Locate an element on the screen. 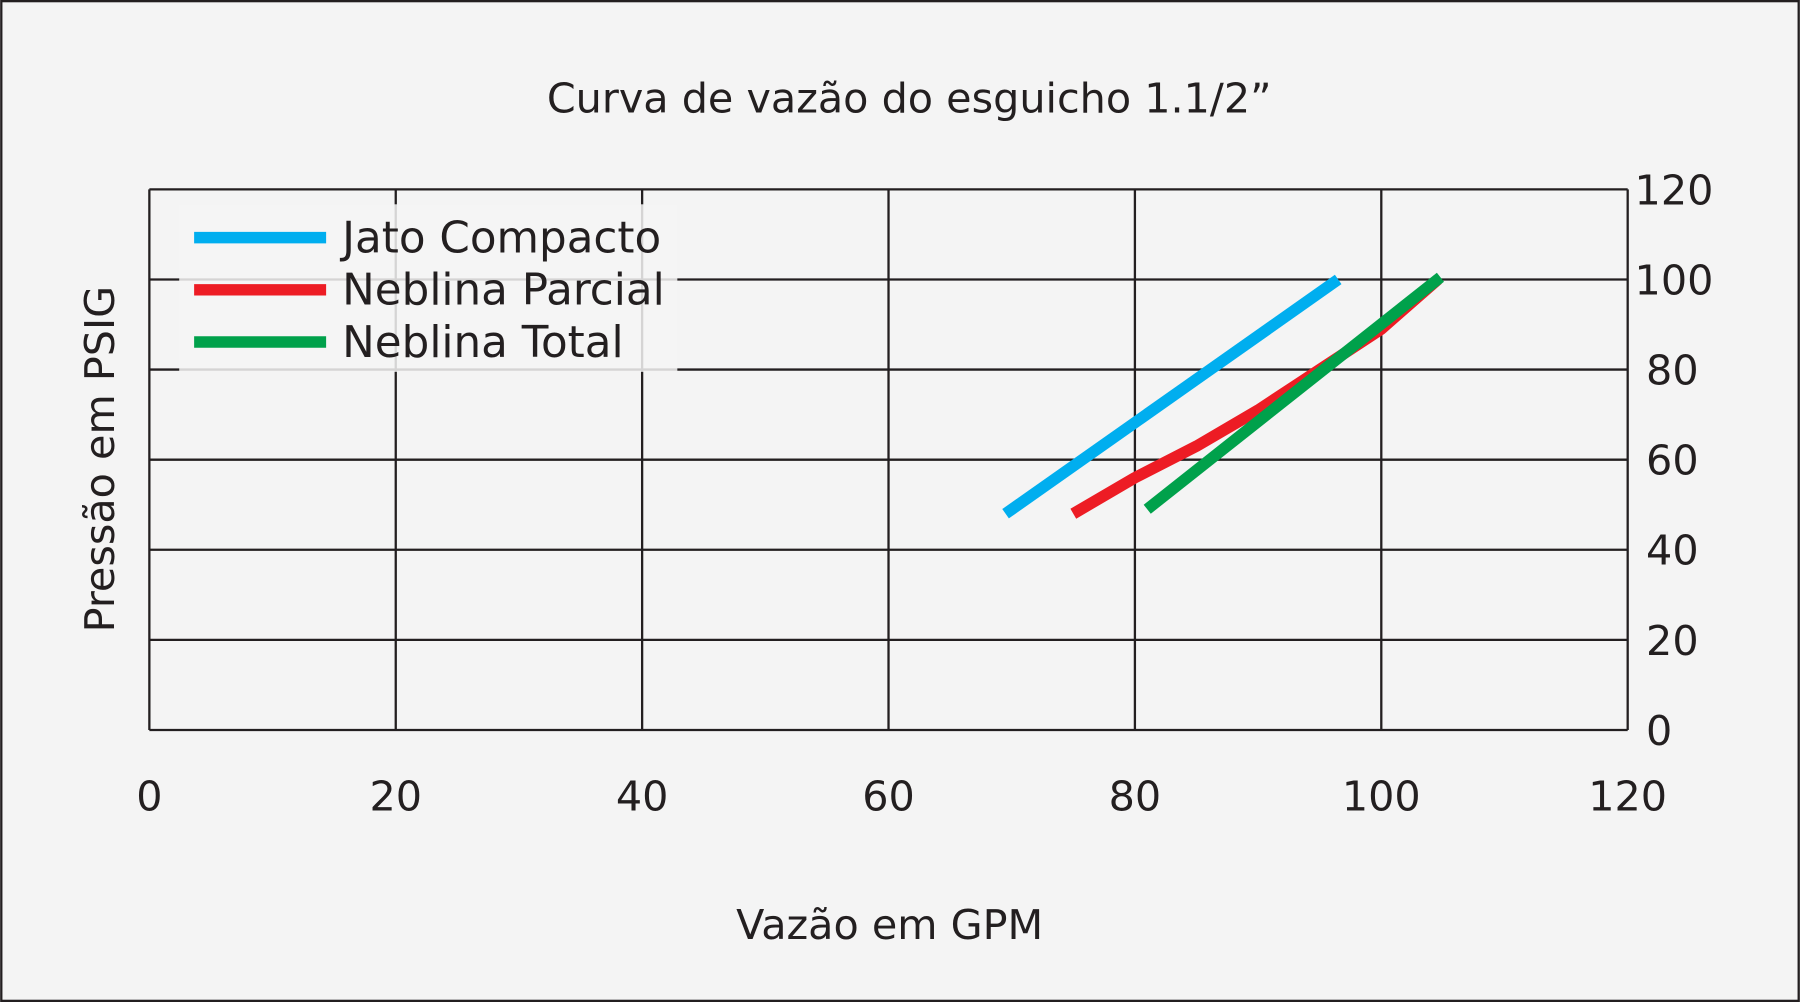 The image size is (1800, 1002). y-tick-label: 0 is located at coordinates (1659, 731).